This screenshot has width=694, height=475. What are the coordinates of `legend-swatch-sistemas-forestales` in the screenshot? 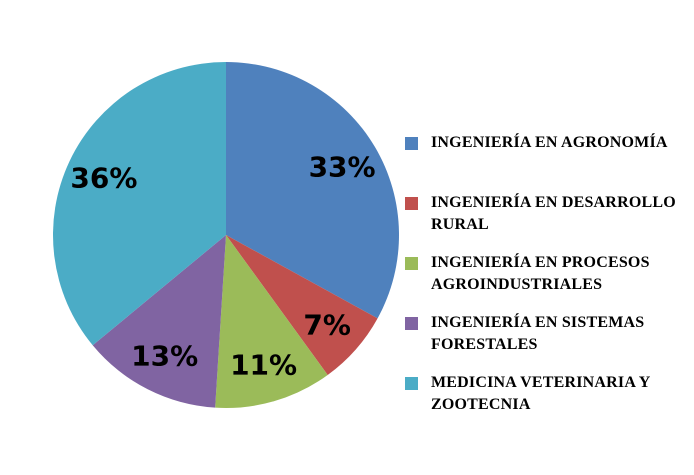 It's located at (411, 323).